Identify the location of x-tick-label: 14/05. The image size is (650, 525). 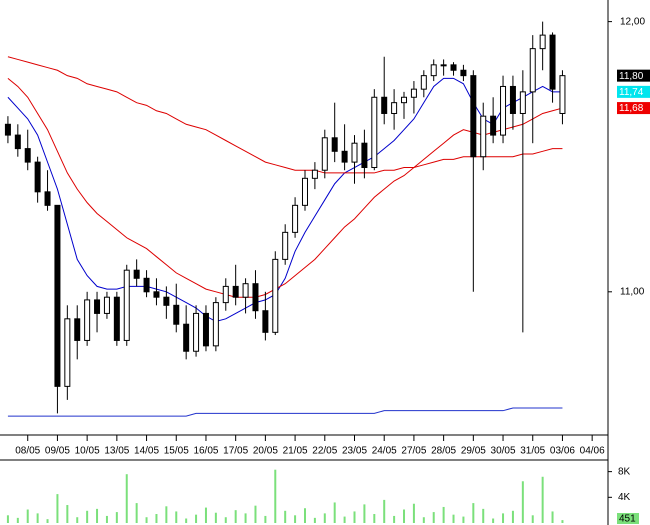
(146, 451).